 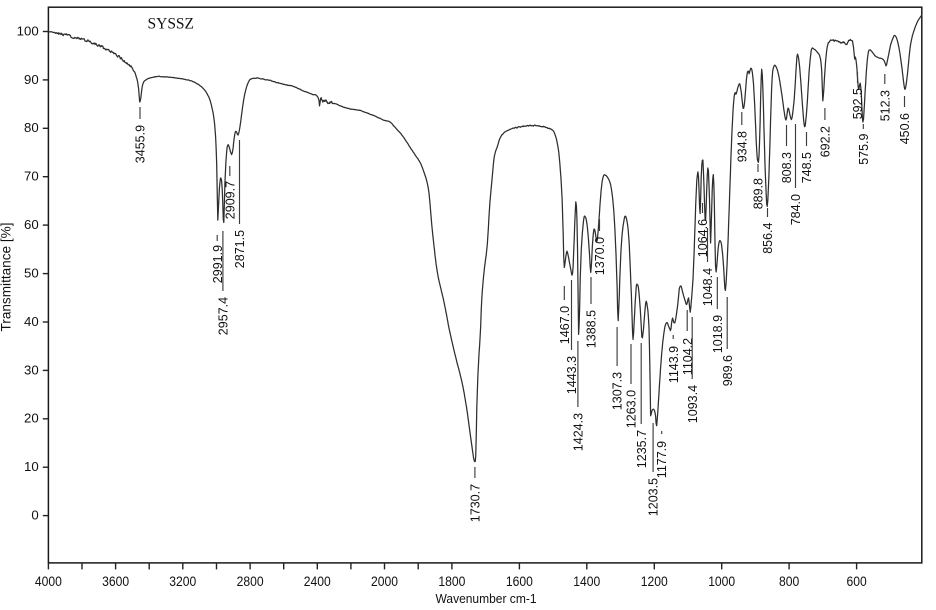 I want to click on svg-text: 600, so click(x=856, y=581).